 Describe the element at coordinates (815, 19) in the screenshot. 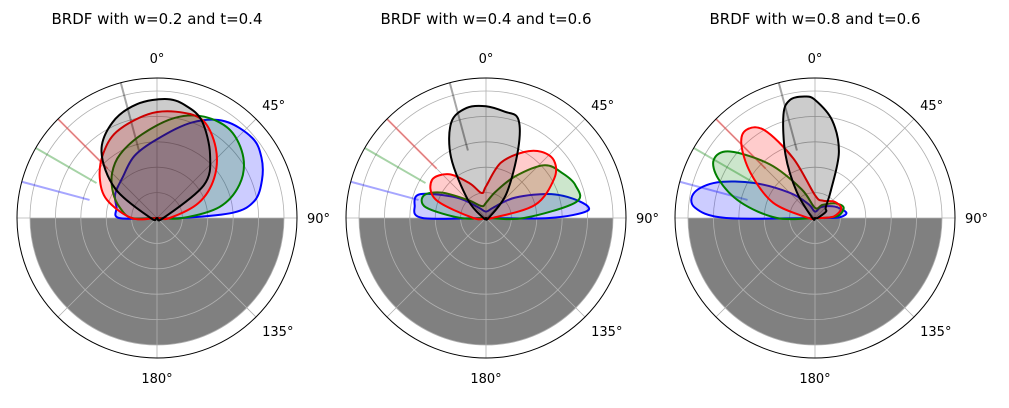

I see `panel-title-3: BRDF with w=0.8 and t=0.6` at that location.